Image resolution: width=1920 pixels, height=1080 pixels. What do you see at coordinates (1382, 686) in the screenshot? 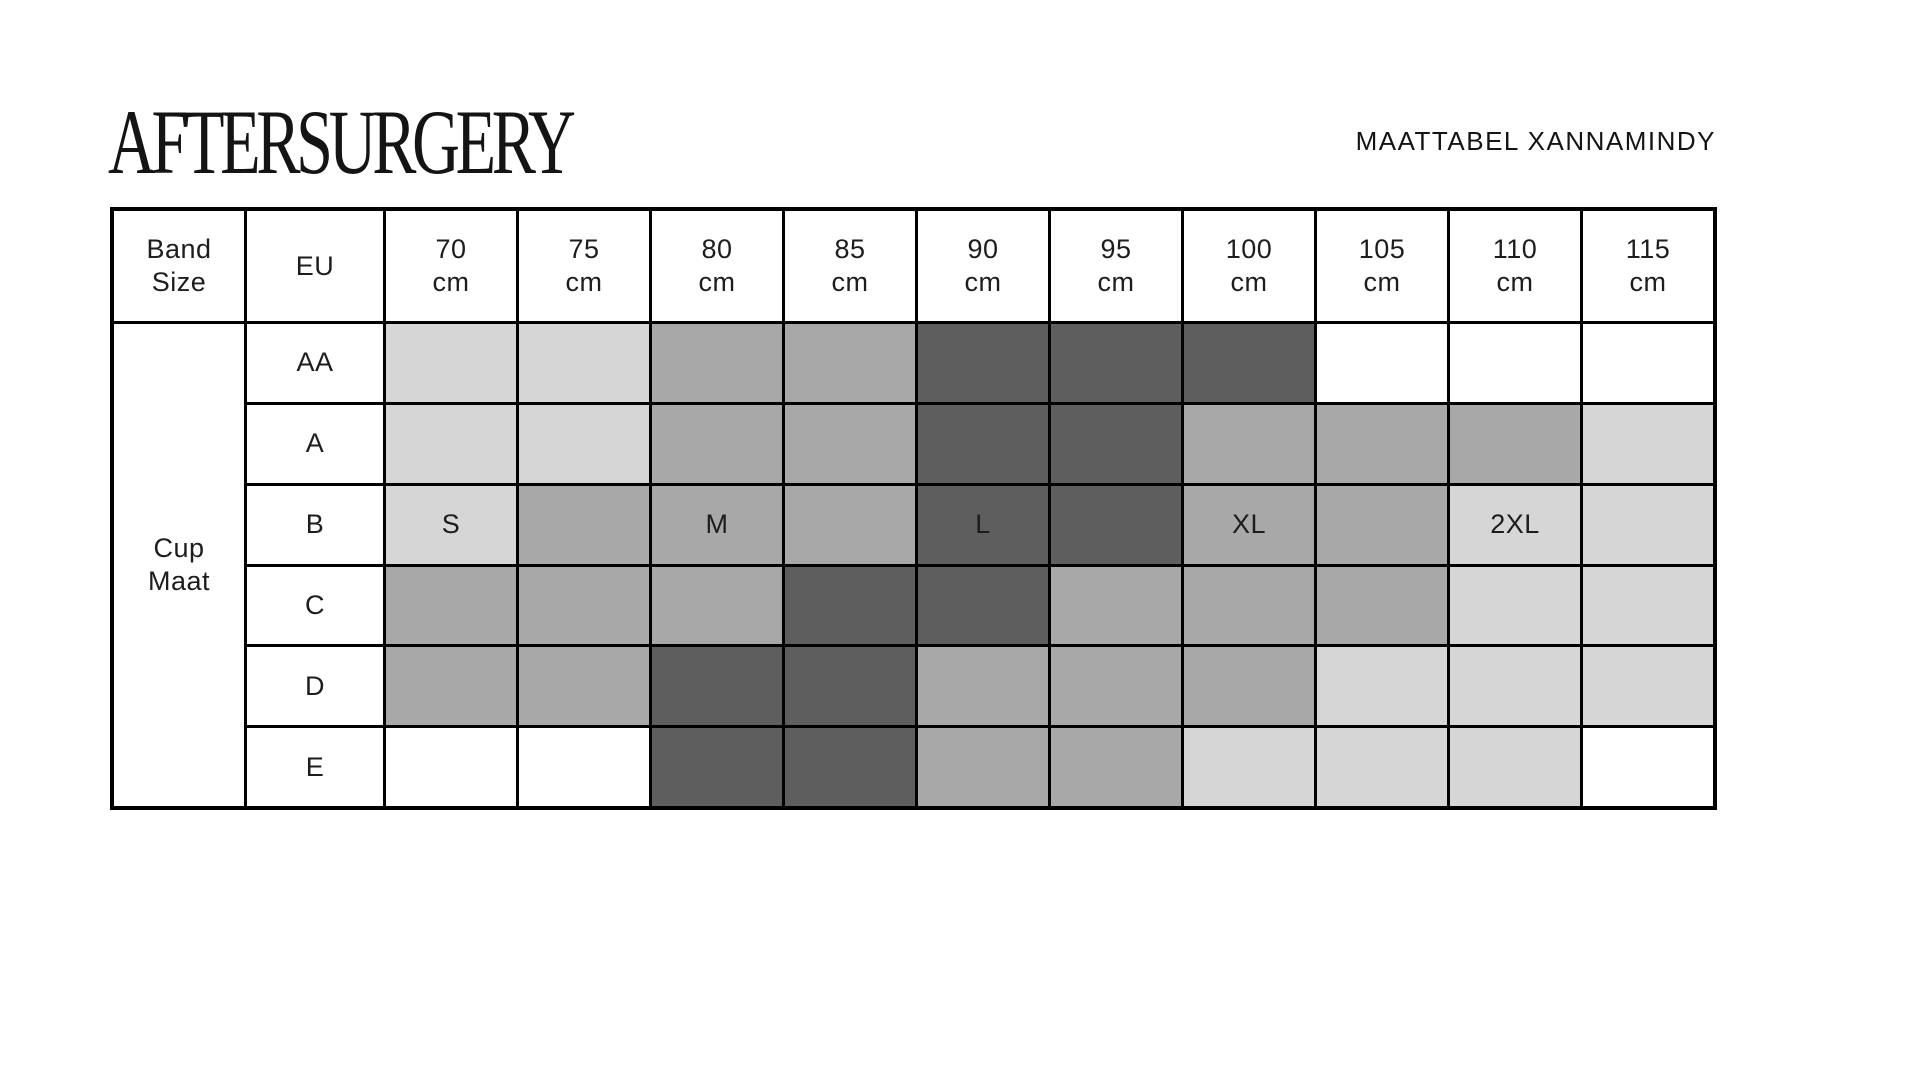
I see `cell-D-105-cm` at bounding box center [1382, 686].